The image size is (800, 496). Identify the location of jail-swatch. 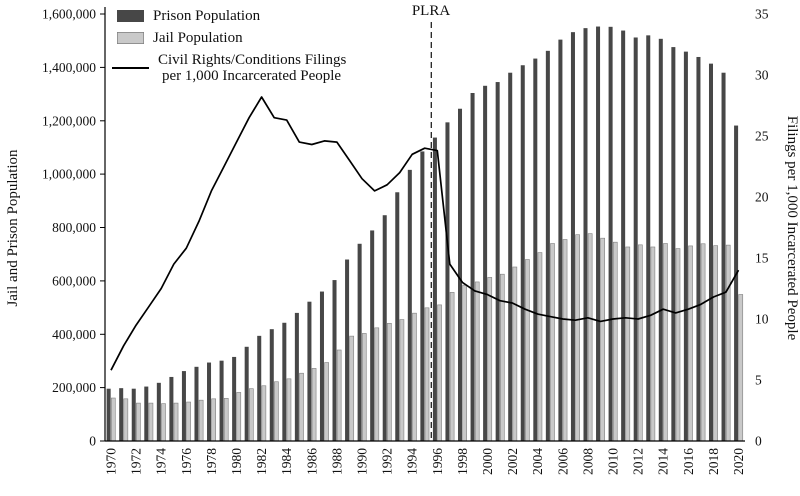
(130, 38).